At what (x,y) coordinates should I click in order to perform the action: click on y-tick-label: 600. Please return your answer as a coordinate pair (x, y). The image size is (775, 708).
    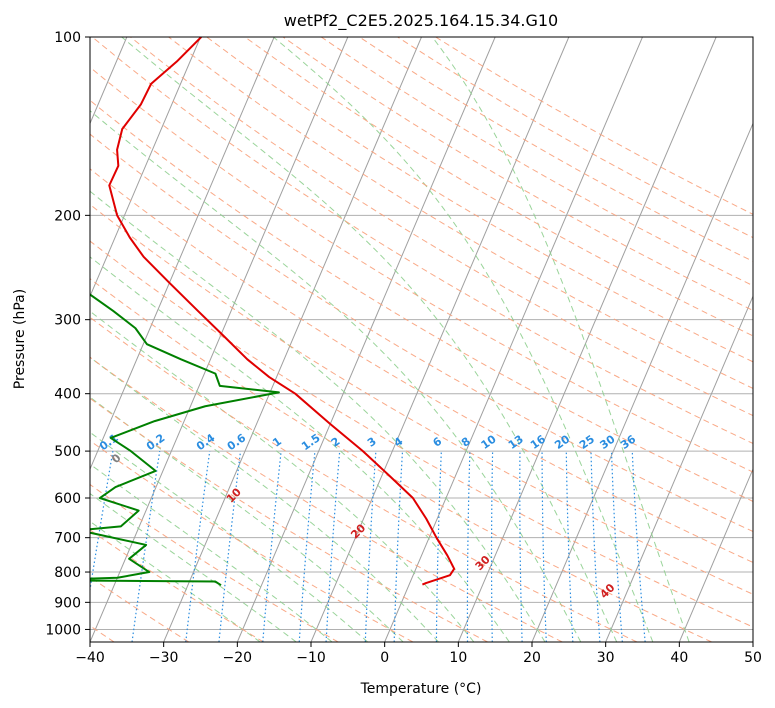
    Looking at the image, I should click on (67, 499).